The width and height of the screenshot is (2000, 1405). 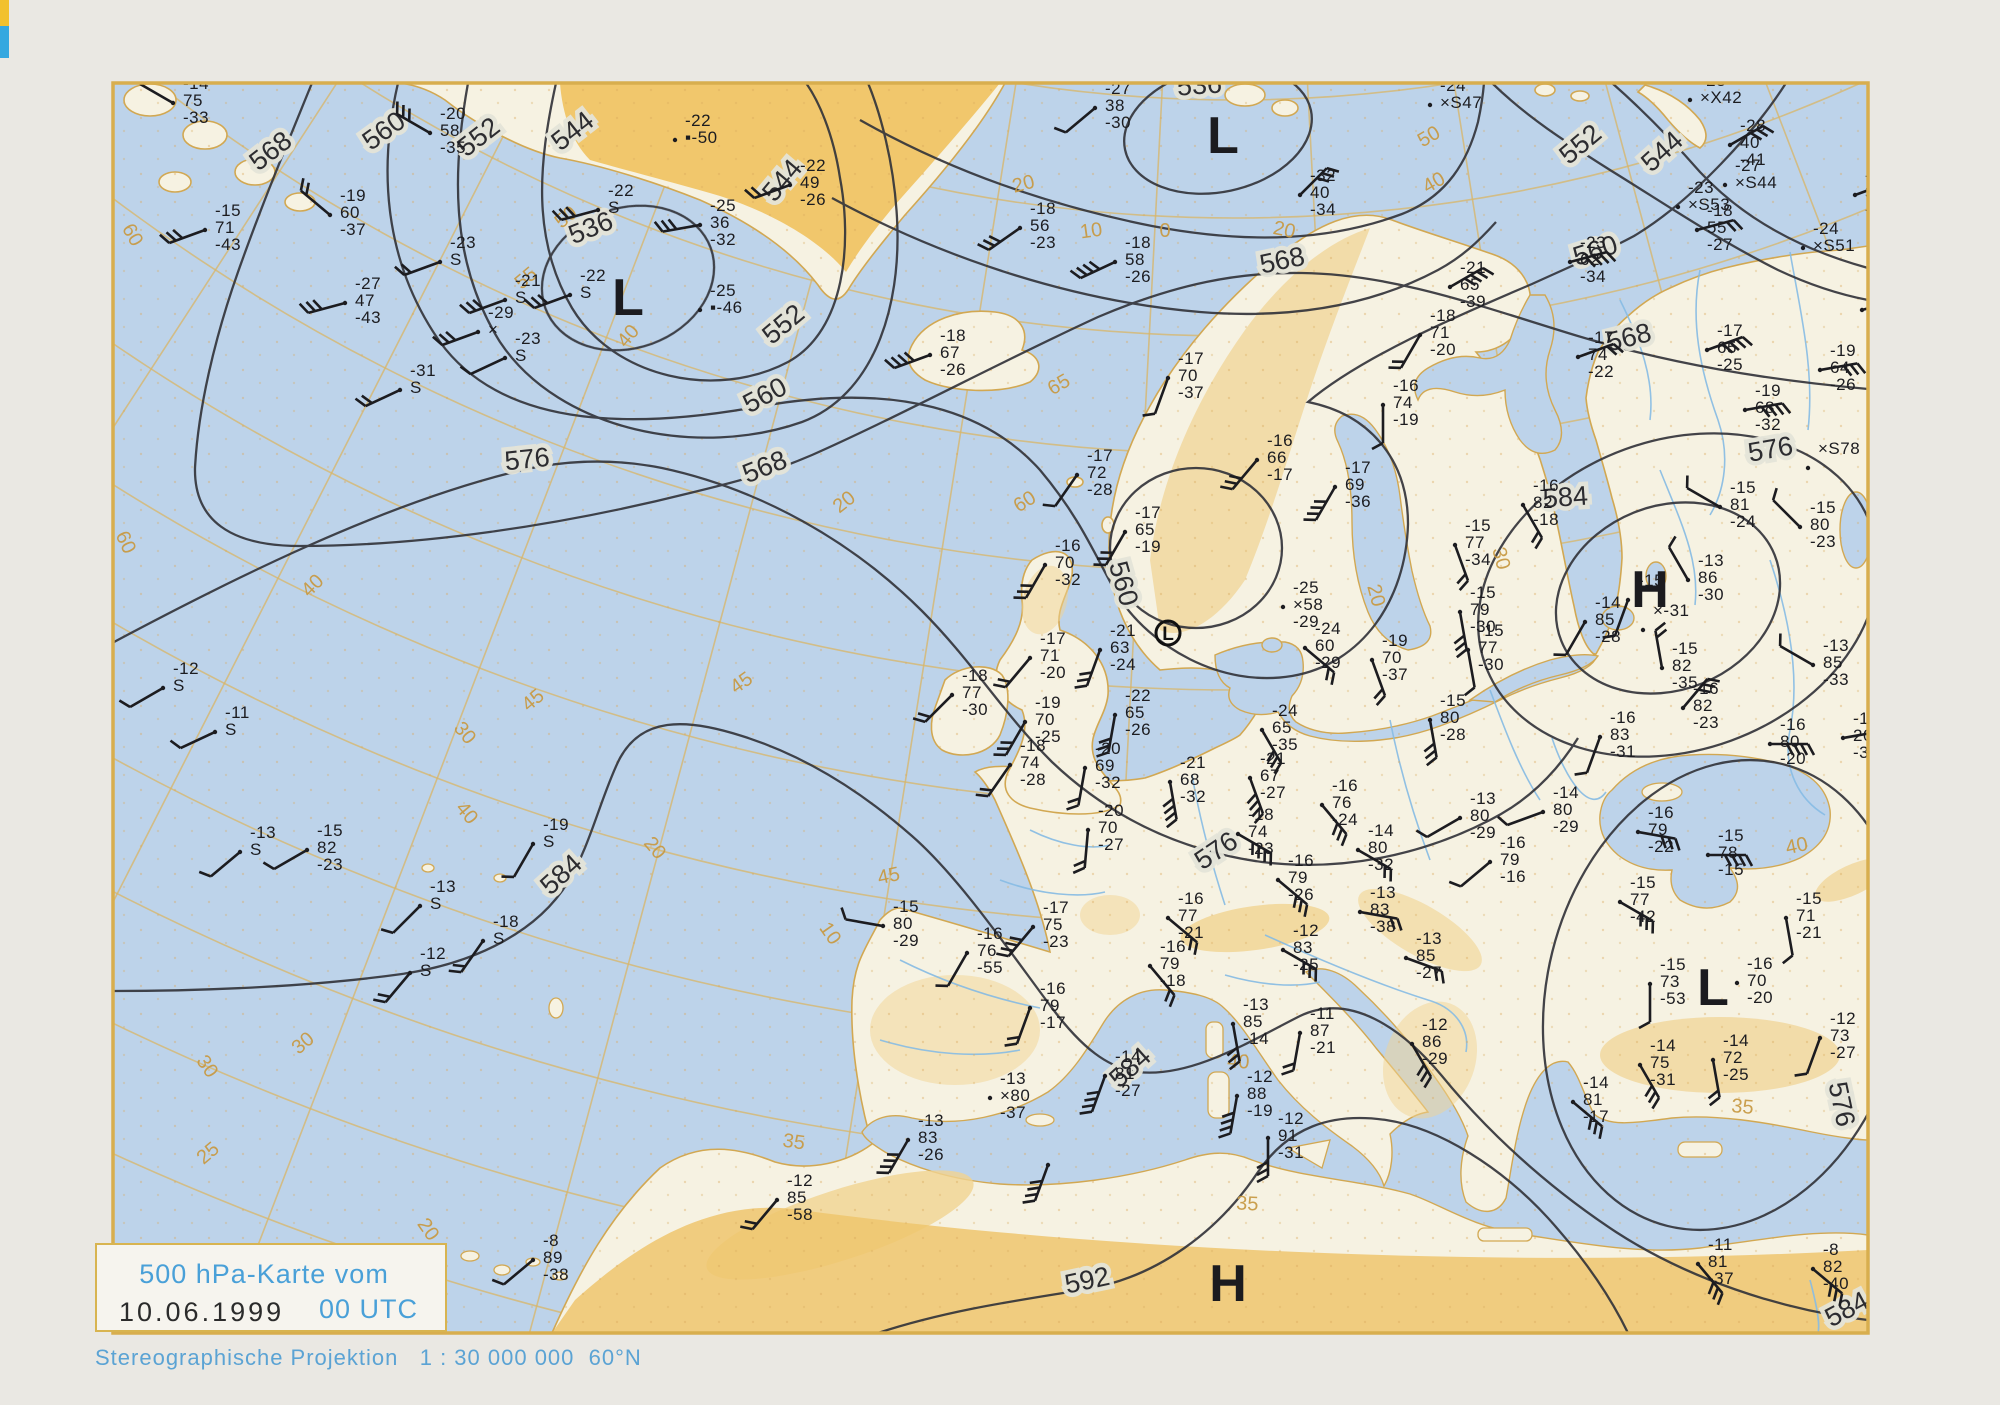 What do you see at coordinates (1840, 1035) in the screenshot?
I see `station-value: 73` at bounding box center [1840, 1035].